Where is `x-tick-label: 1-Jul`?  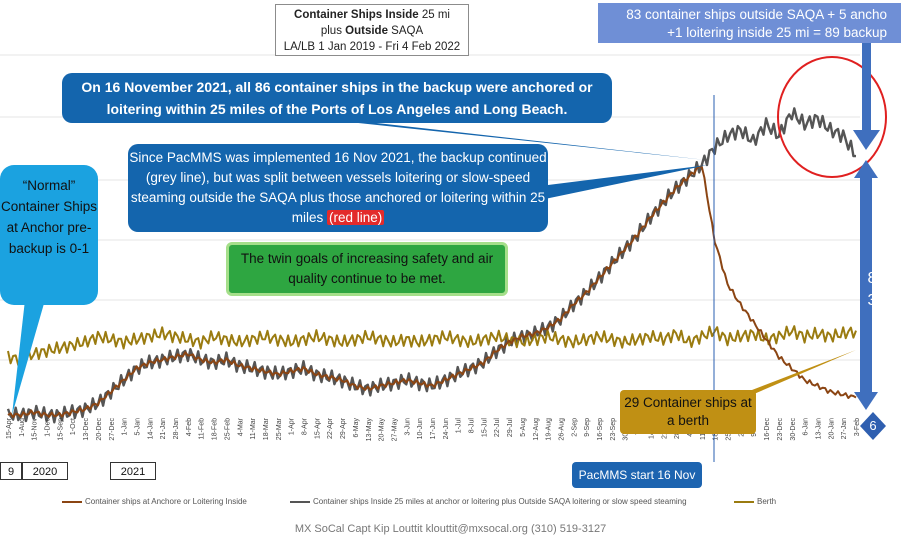
x-tick-label: 1-Jul is located at coordinates (459, 426).